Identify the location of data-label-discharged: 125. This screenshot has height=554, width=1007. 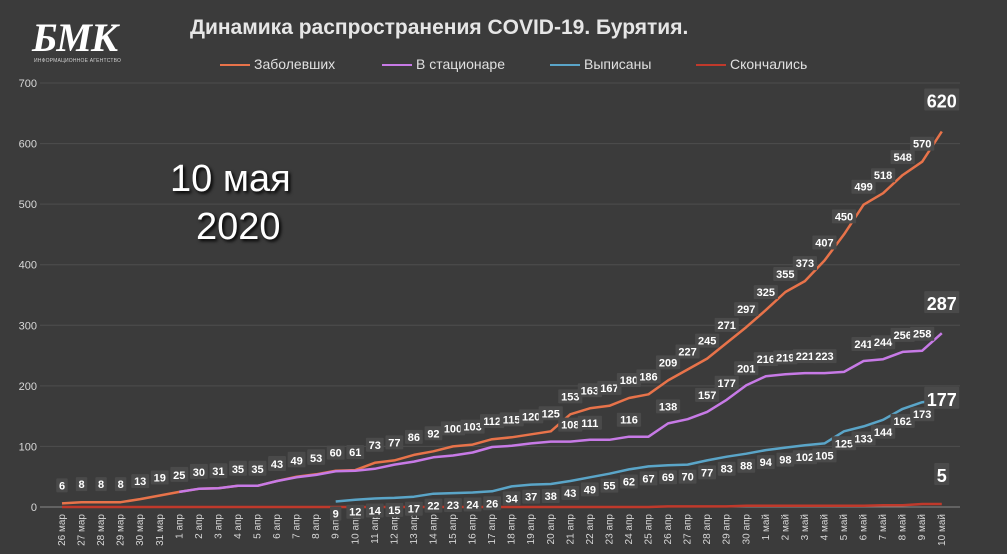
(844, 444).